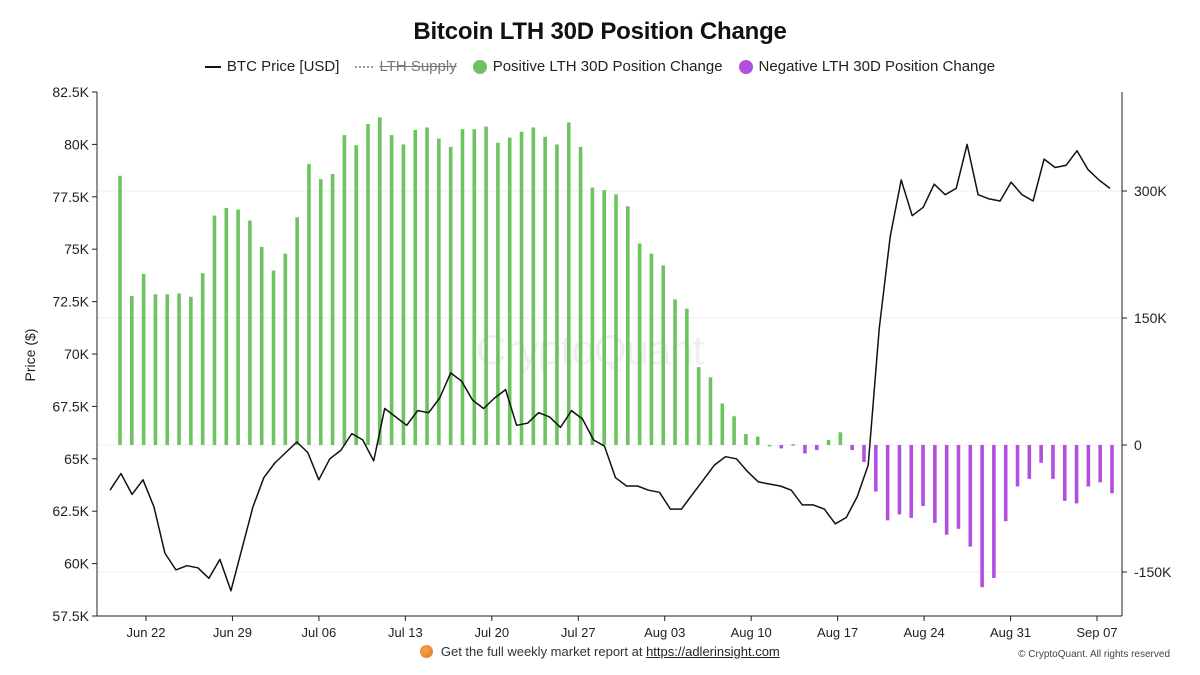 This screenshot has width=1200, height=675. What do you see at coordinates (77, 144) in the screenshot?
I see `left-tick-label: 80K` at bounding box center [77, 144].